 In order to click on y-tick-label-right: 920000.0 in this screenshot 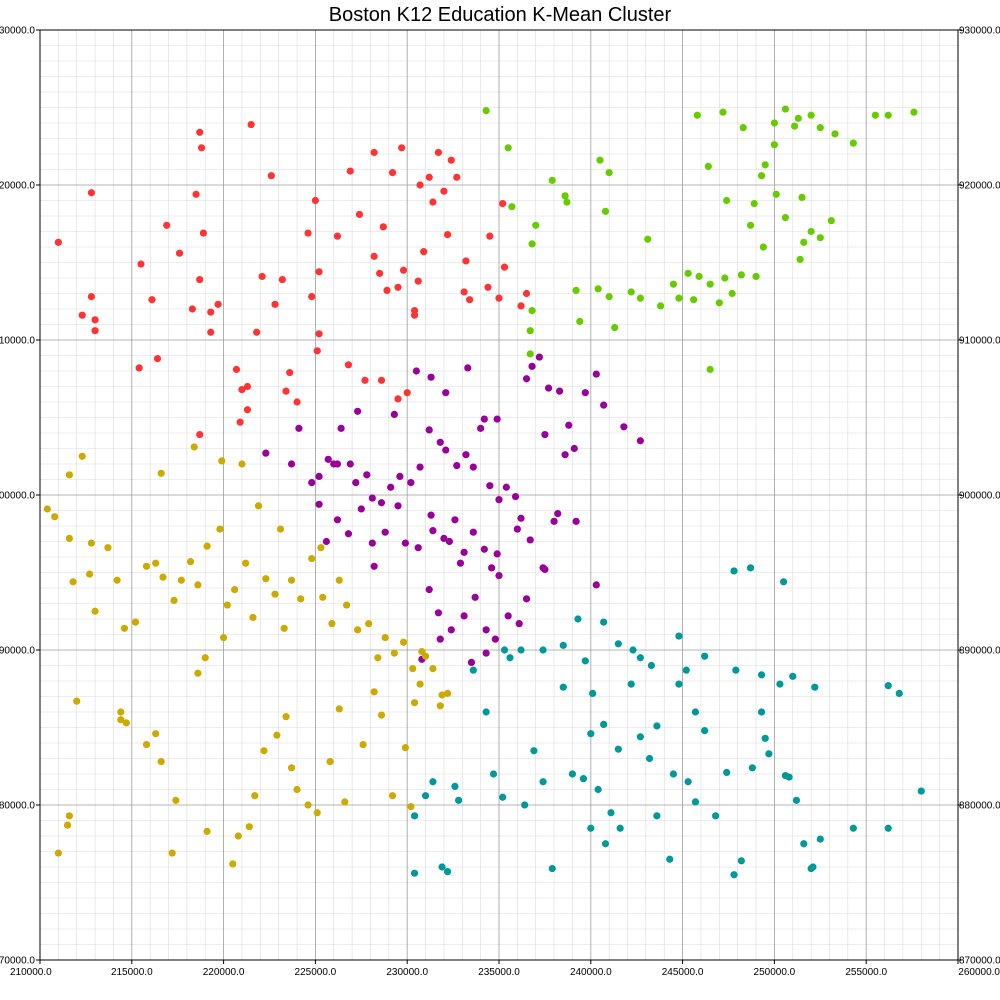, I will do `click(979, 186)`.